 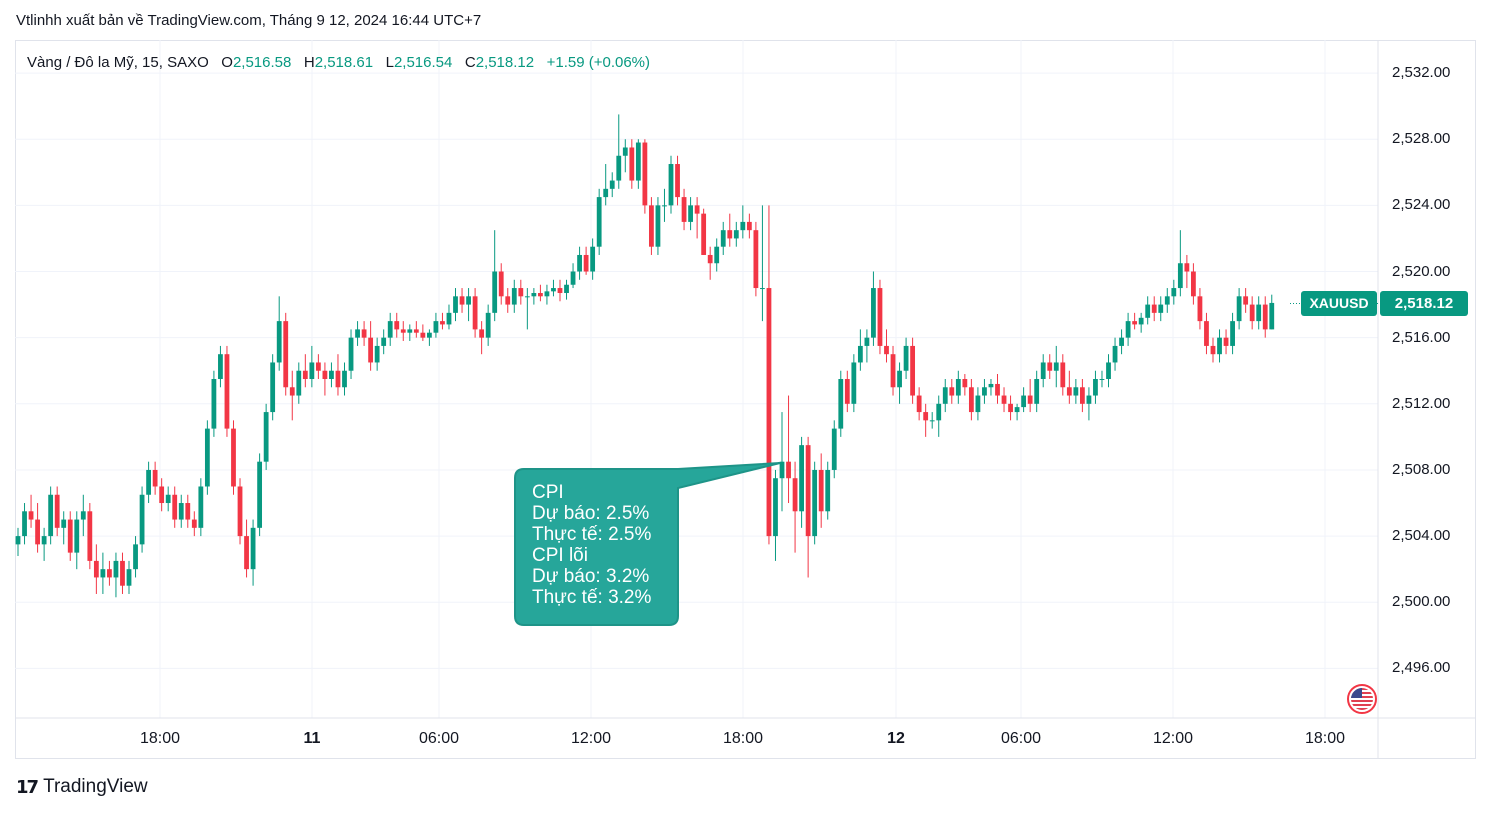 What do you see at coordinates (118, 62) in the screenshot?
I see `legend-symbol: Vàng / Đô la Mỹ, 15, SAXO` at bounding box center [118, 62].